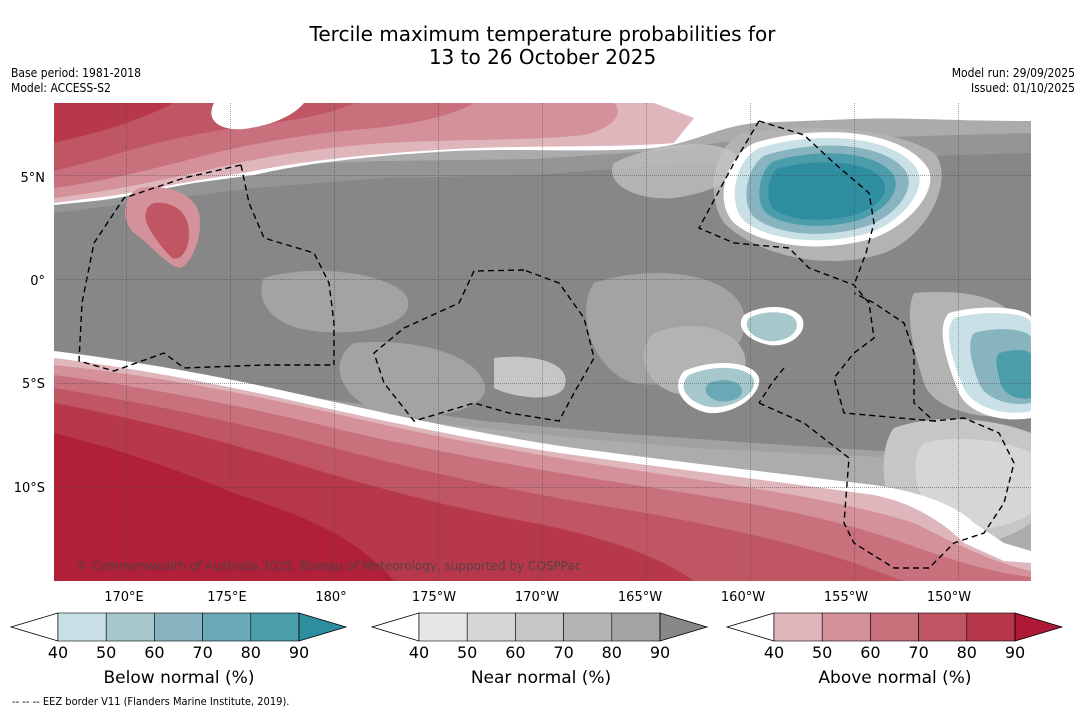  Describe the element at coordinates (743, 597) in the screenshot. I see `lon-label-160w: 160°W` at that location.